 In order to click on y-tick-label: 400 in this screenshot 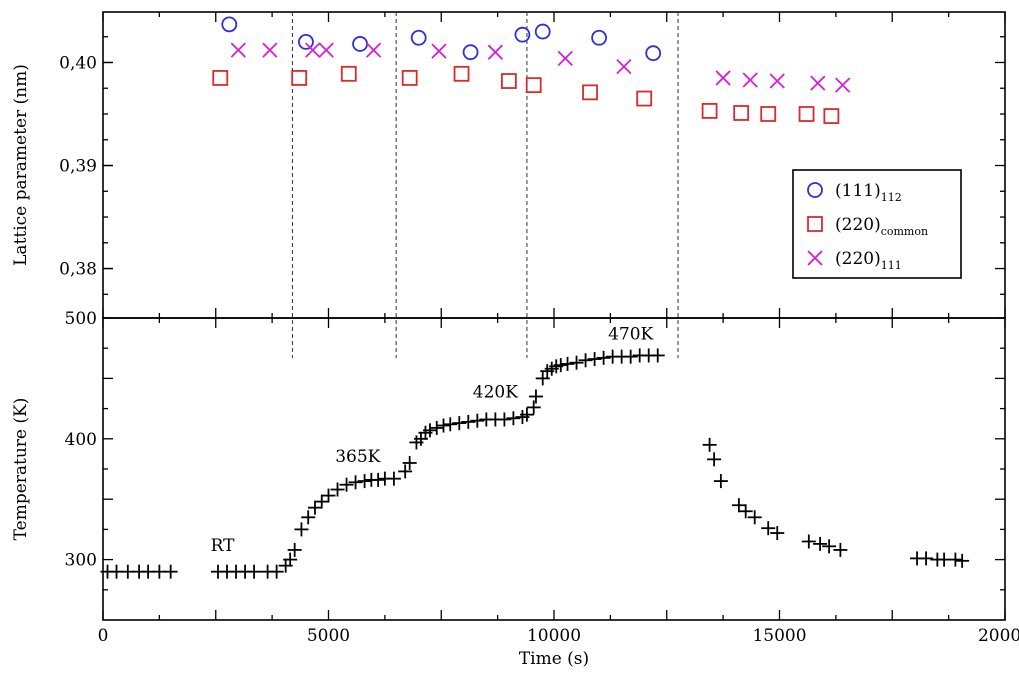, I will do `click(81, 440)`.